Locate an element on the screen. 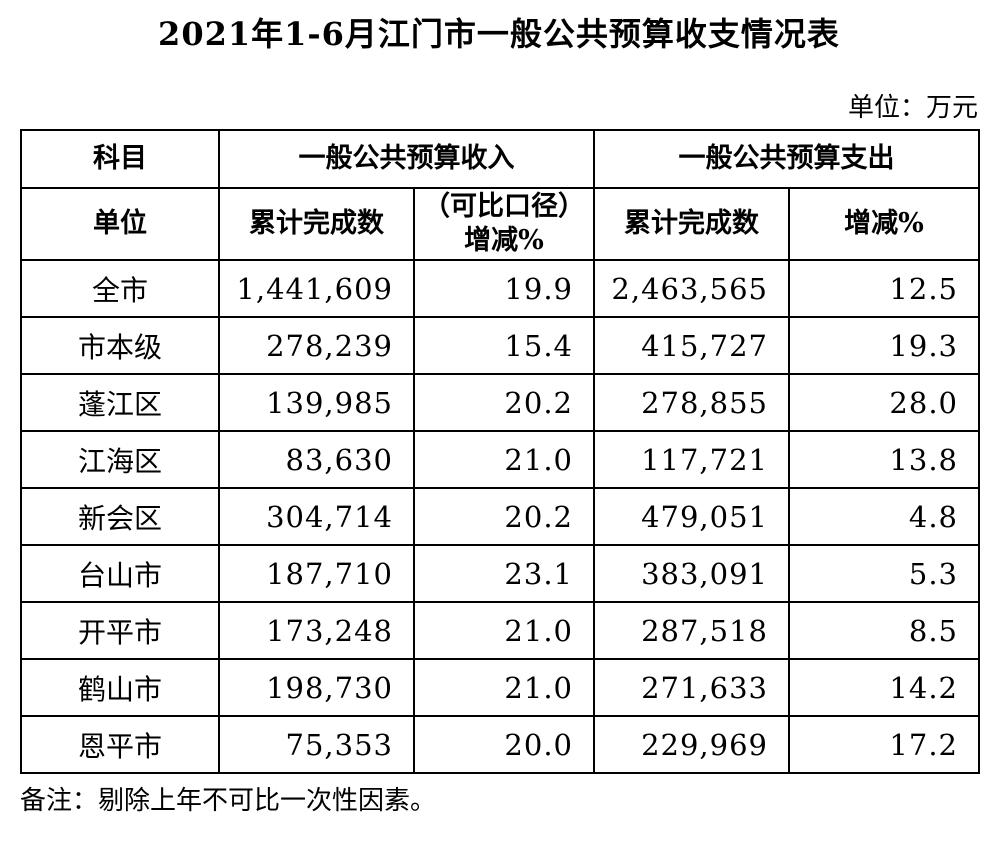 This screenshot has height=842, width=1000. expenditure-change-cell: 12.5 is located at coordinates (884, 289).